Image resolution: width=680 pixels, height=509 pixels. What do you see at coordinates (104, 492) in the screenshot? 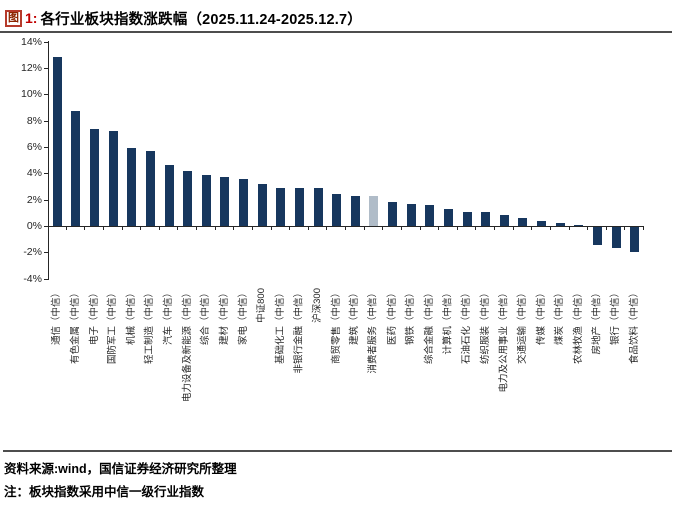
I see `index-note: 注：板块指数采用中信一级行业指数` at bounding box center [104, 492].